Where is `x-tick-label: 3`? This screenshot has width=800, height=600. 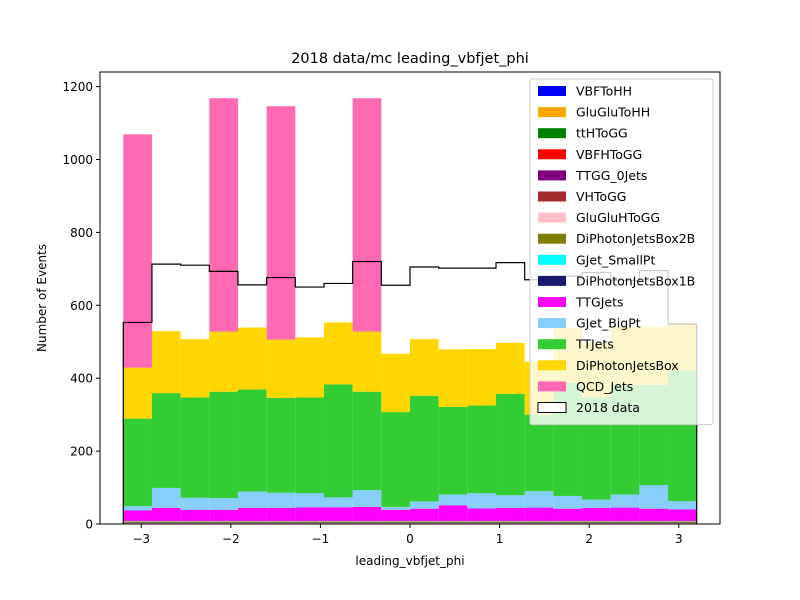
x-tick-label: 3 is located at coordinates (679, 539).